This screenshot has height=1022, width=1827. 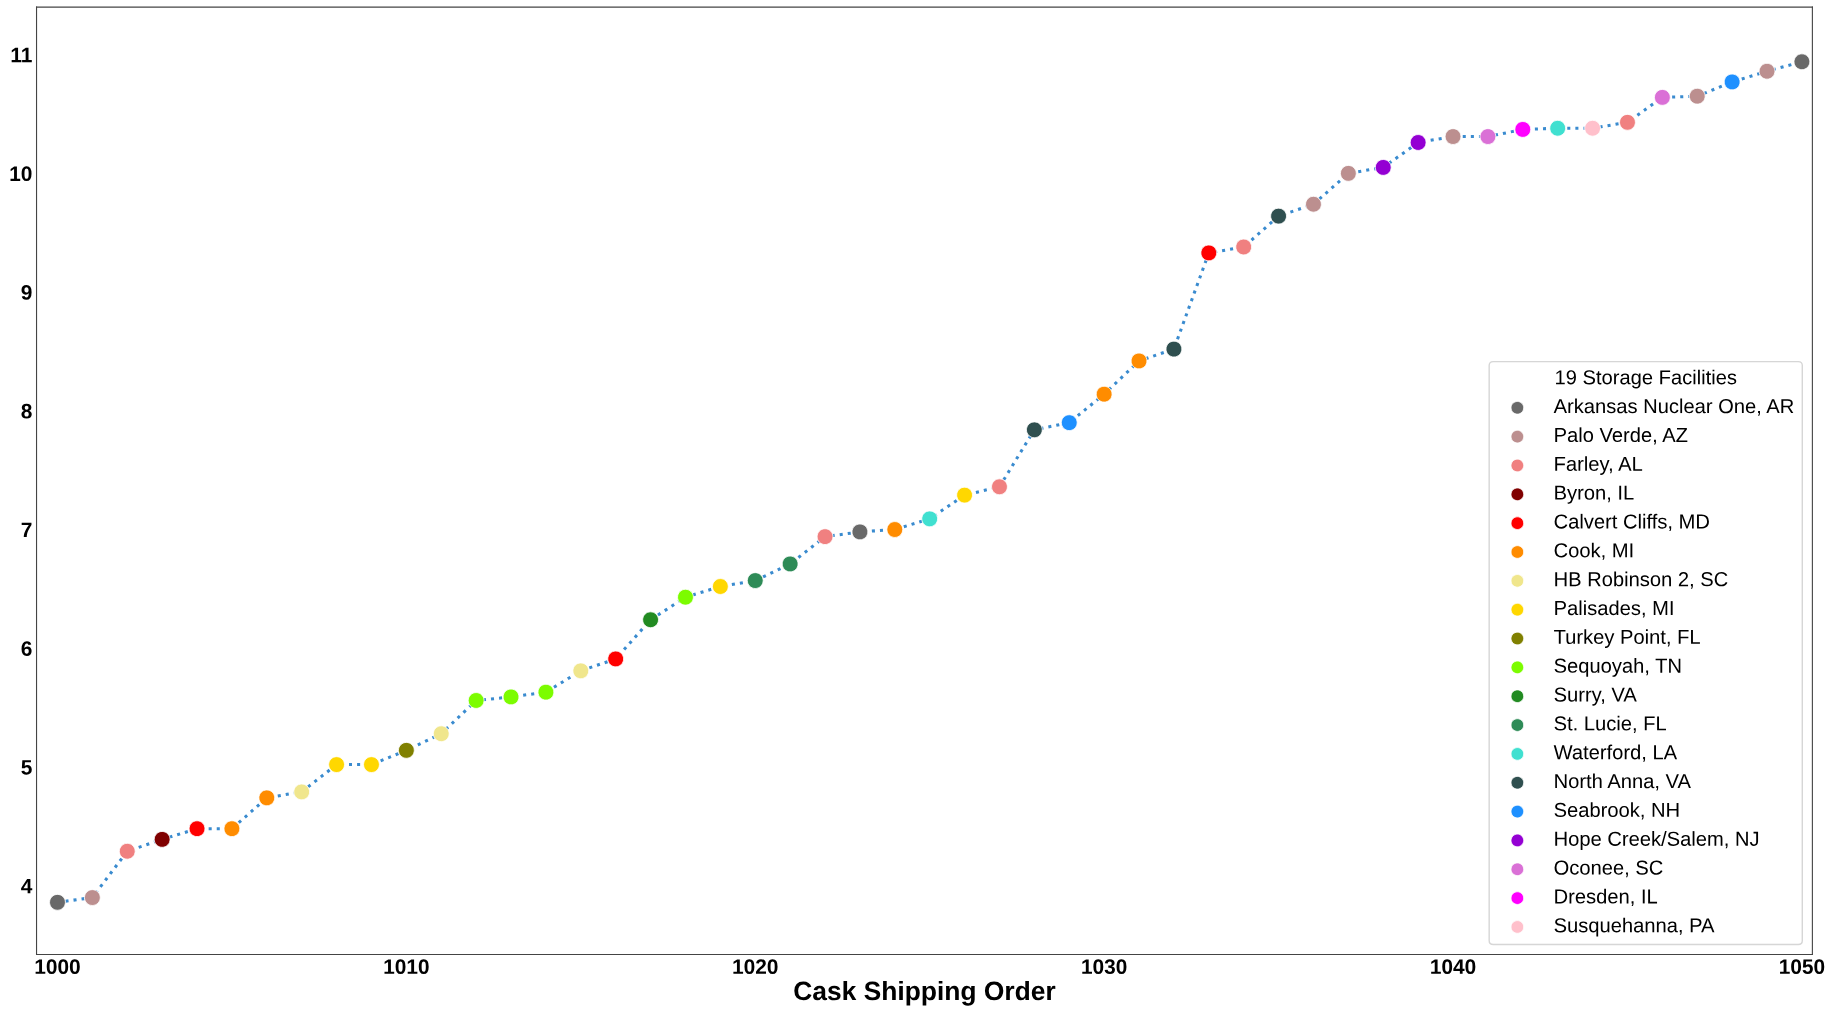 I want to click on y-tick-label: 7, so click(x=26, y=530).